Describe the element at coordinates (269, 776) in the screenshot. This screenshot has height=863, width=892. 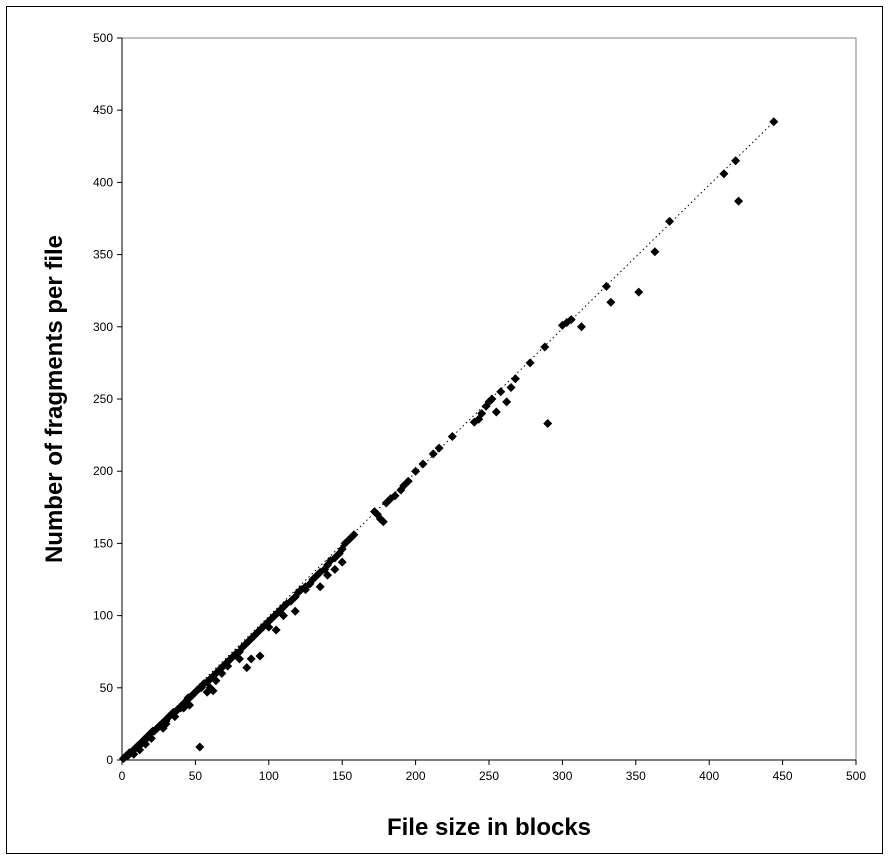
I see `x-tick-label: 100` at that location.